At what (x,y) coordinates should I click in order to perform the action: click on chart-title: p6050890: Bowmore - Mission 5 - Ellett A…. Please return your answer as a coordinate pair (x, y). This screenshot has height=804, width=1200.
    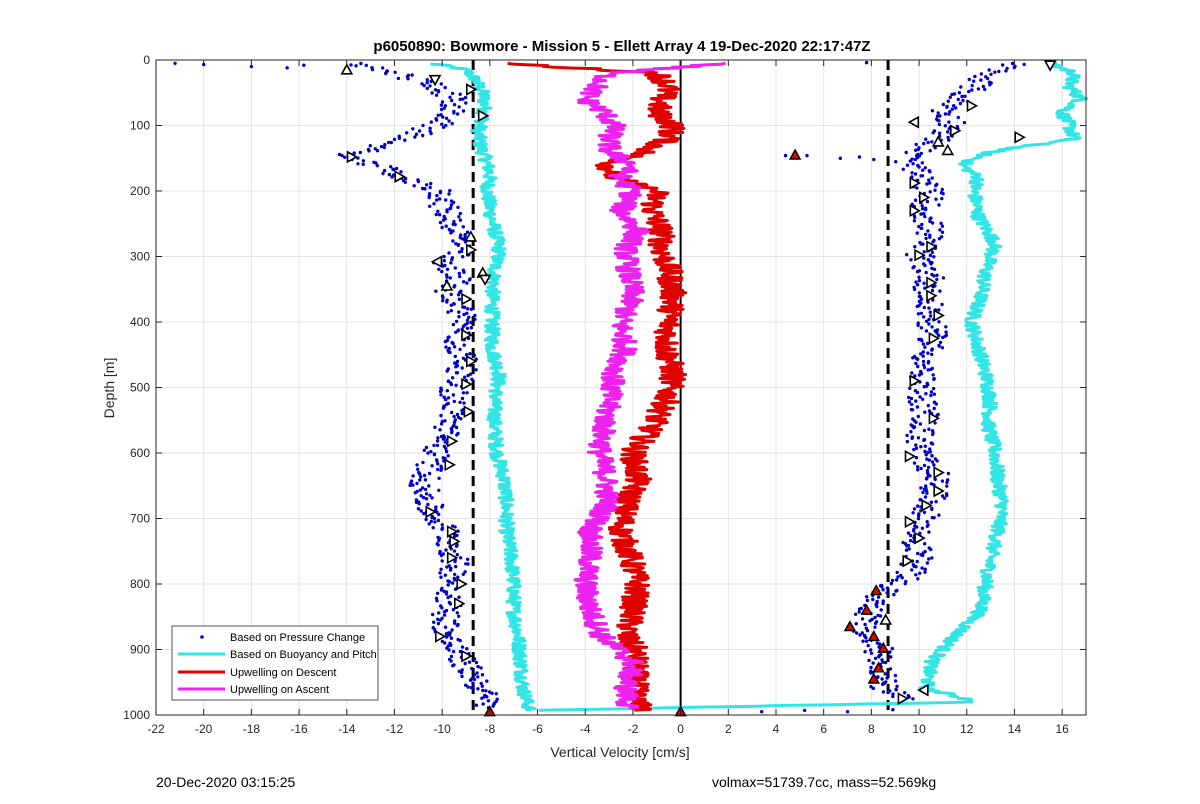
    Looking at the image, I should click on (621, 46).